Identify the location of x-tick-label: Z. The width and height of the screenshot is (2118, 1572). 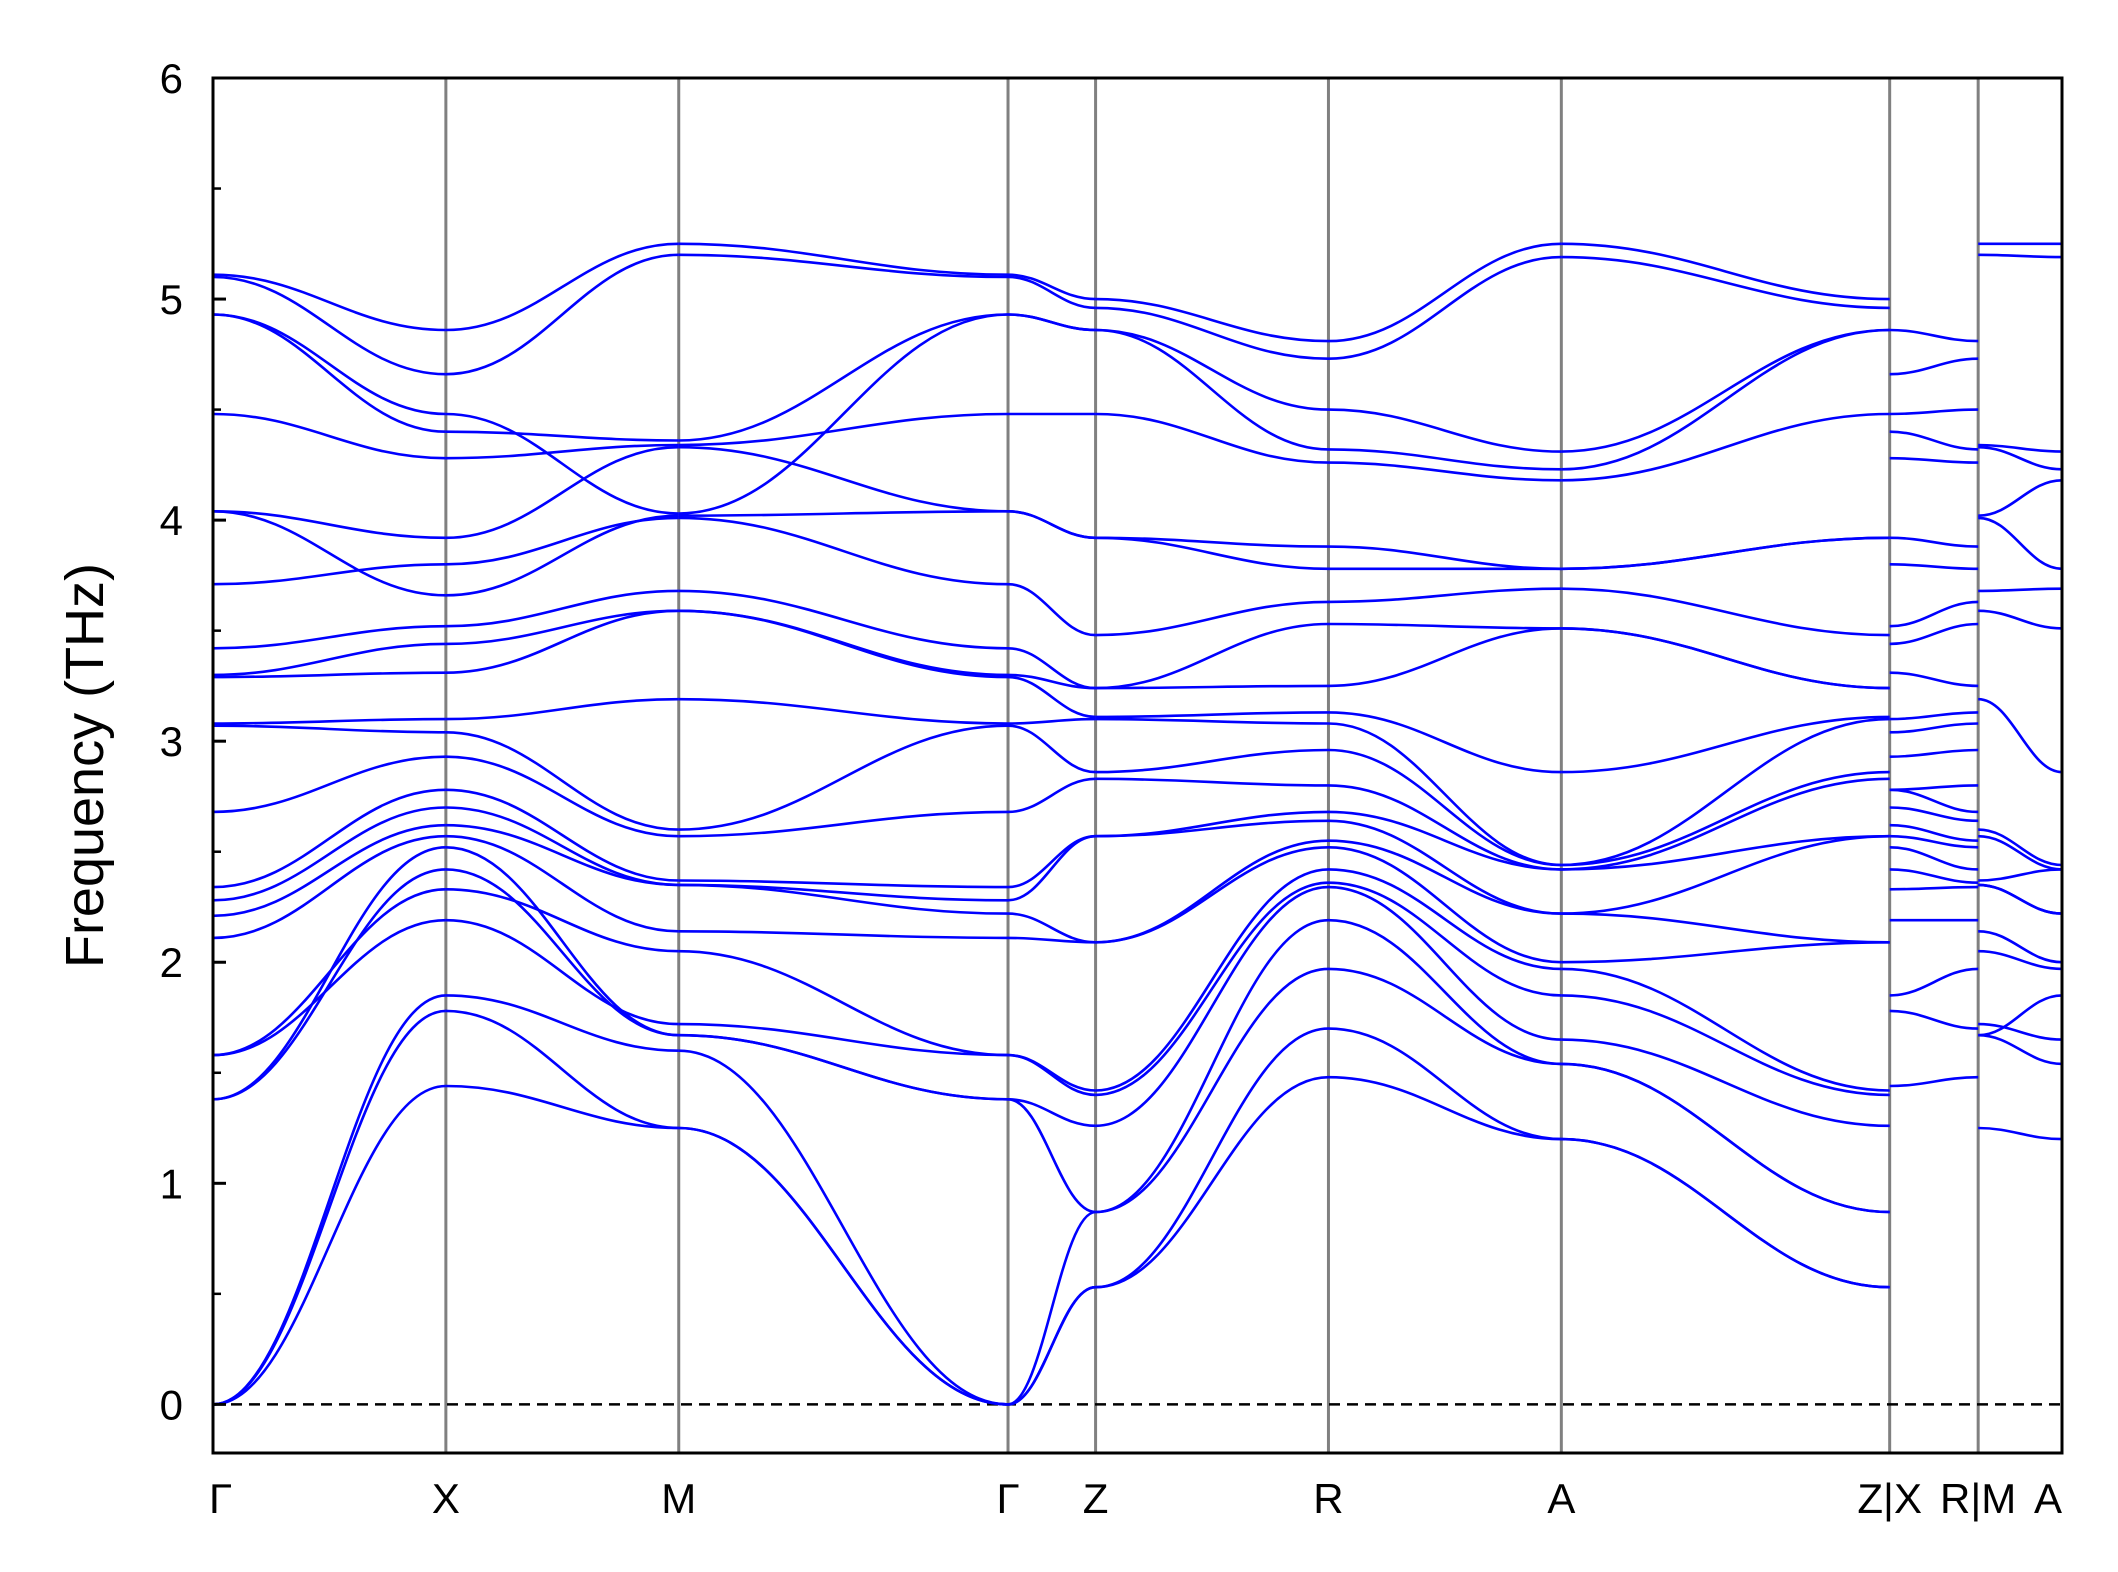
(1096, 1498).